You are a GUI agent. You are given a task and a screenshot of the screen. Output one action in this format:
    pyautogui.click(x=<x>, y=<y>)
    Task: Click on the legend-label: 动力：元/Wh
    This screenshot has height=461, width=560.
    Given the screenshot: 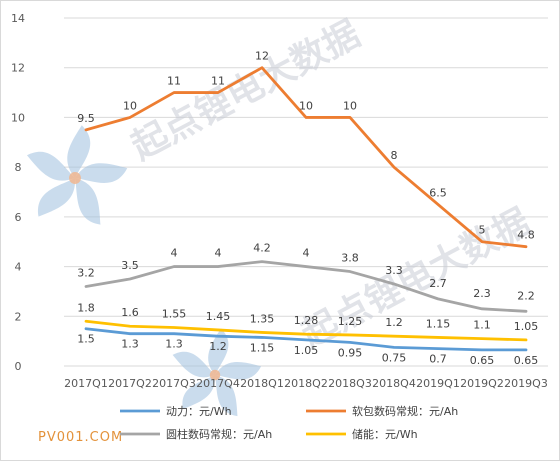 What is the action you would take?
    pyautogui.click(x=199, y=411)
    